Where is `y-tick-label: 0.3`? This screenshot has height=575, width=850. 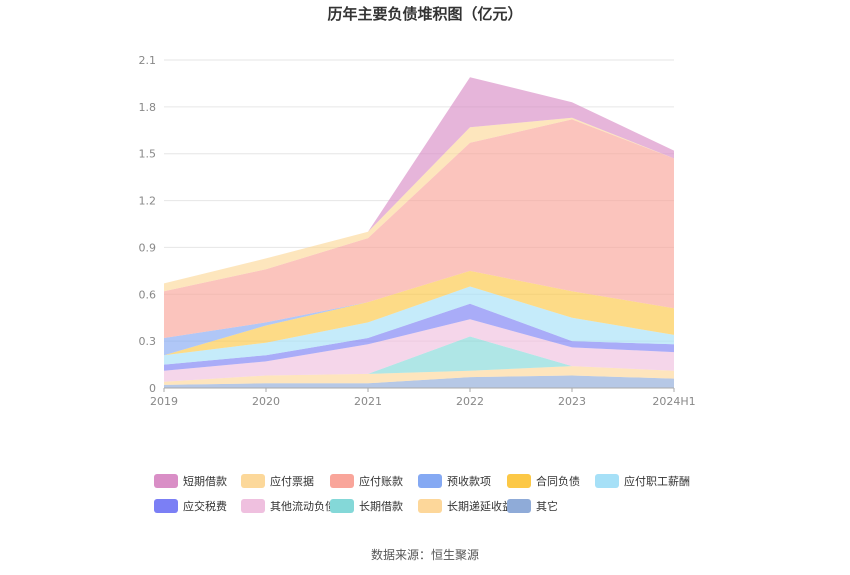
y-tick-label: 0.3 is located at coordinates (148, 341).